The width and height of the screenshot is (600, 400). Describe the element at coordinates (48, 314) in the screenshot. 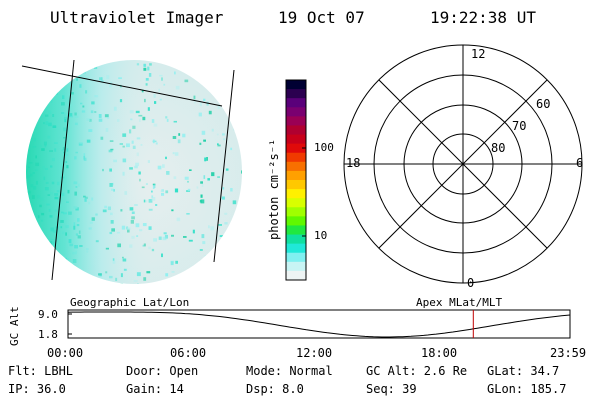

I see `timeline-ymax: 9.0` at that location.